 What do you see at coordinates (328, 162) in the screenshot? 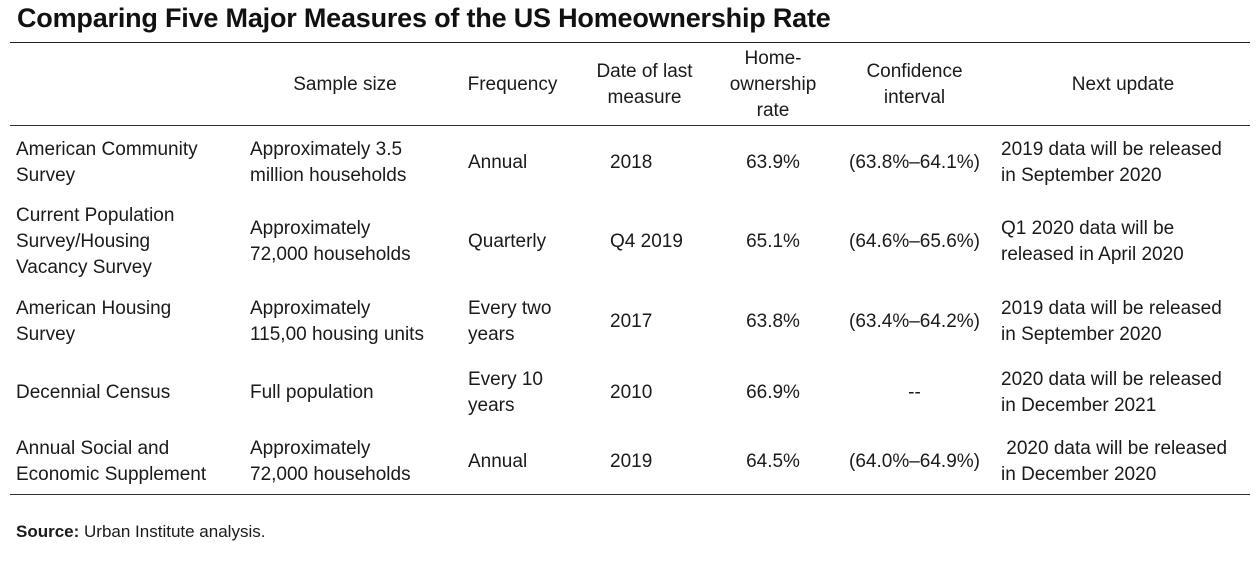
I see `row-1-sample-size: Approximately 3.5 million households` at bounding box center [328, 162].